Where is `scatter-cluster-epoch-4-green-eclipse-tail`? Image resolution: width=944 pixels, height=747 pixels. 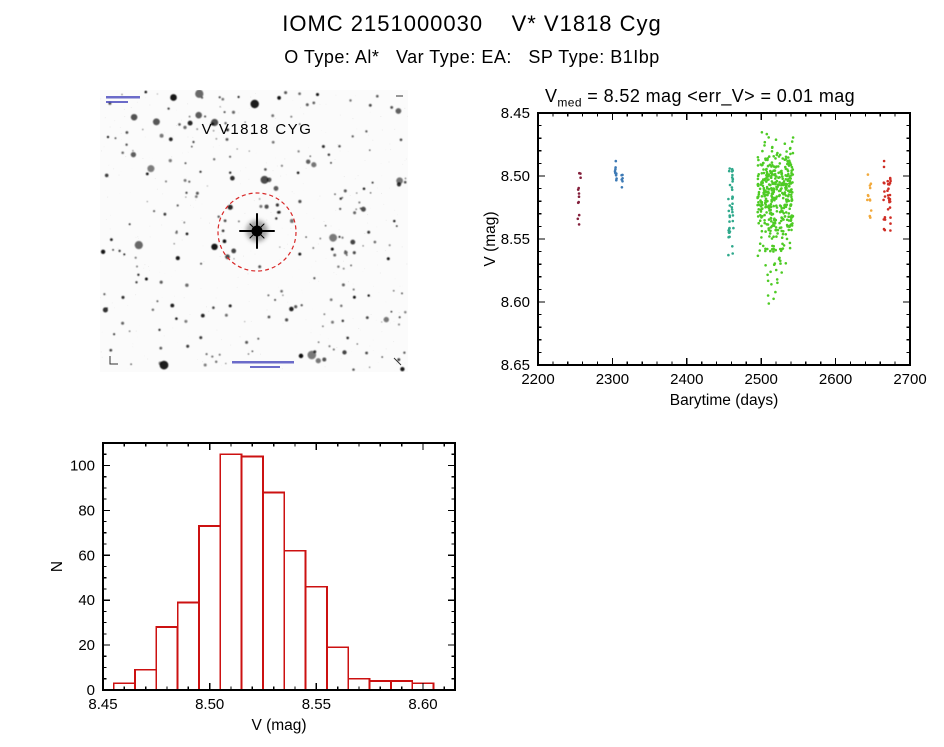 scatter-cluster-epoch-4-green-eclipse-tail is located at coordinates (773, 276).